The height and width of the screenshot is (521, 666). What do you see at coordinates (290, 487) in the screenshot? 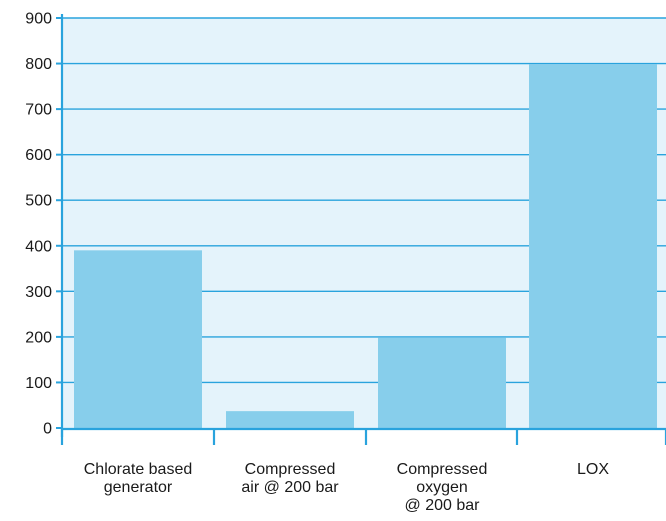
I see `x-category-label-line: air @ 200 bar` at bounding box center [290, 487].